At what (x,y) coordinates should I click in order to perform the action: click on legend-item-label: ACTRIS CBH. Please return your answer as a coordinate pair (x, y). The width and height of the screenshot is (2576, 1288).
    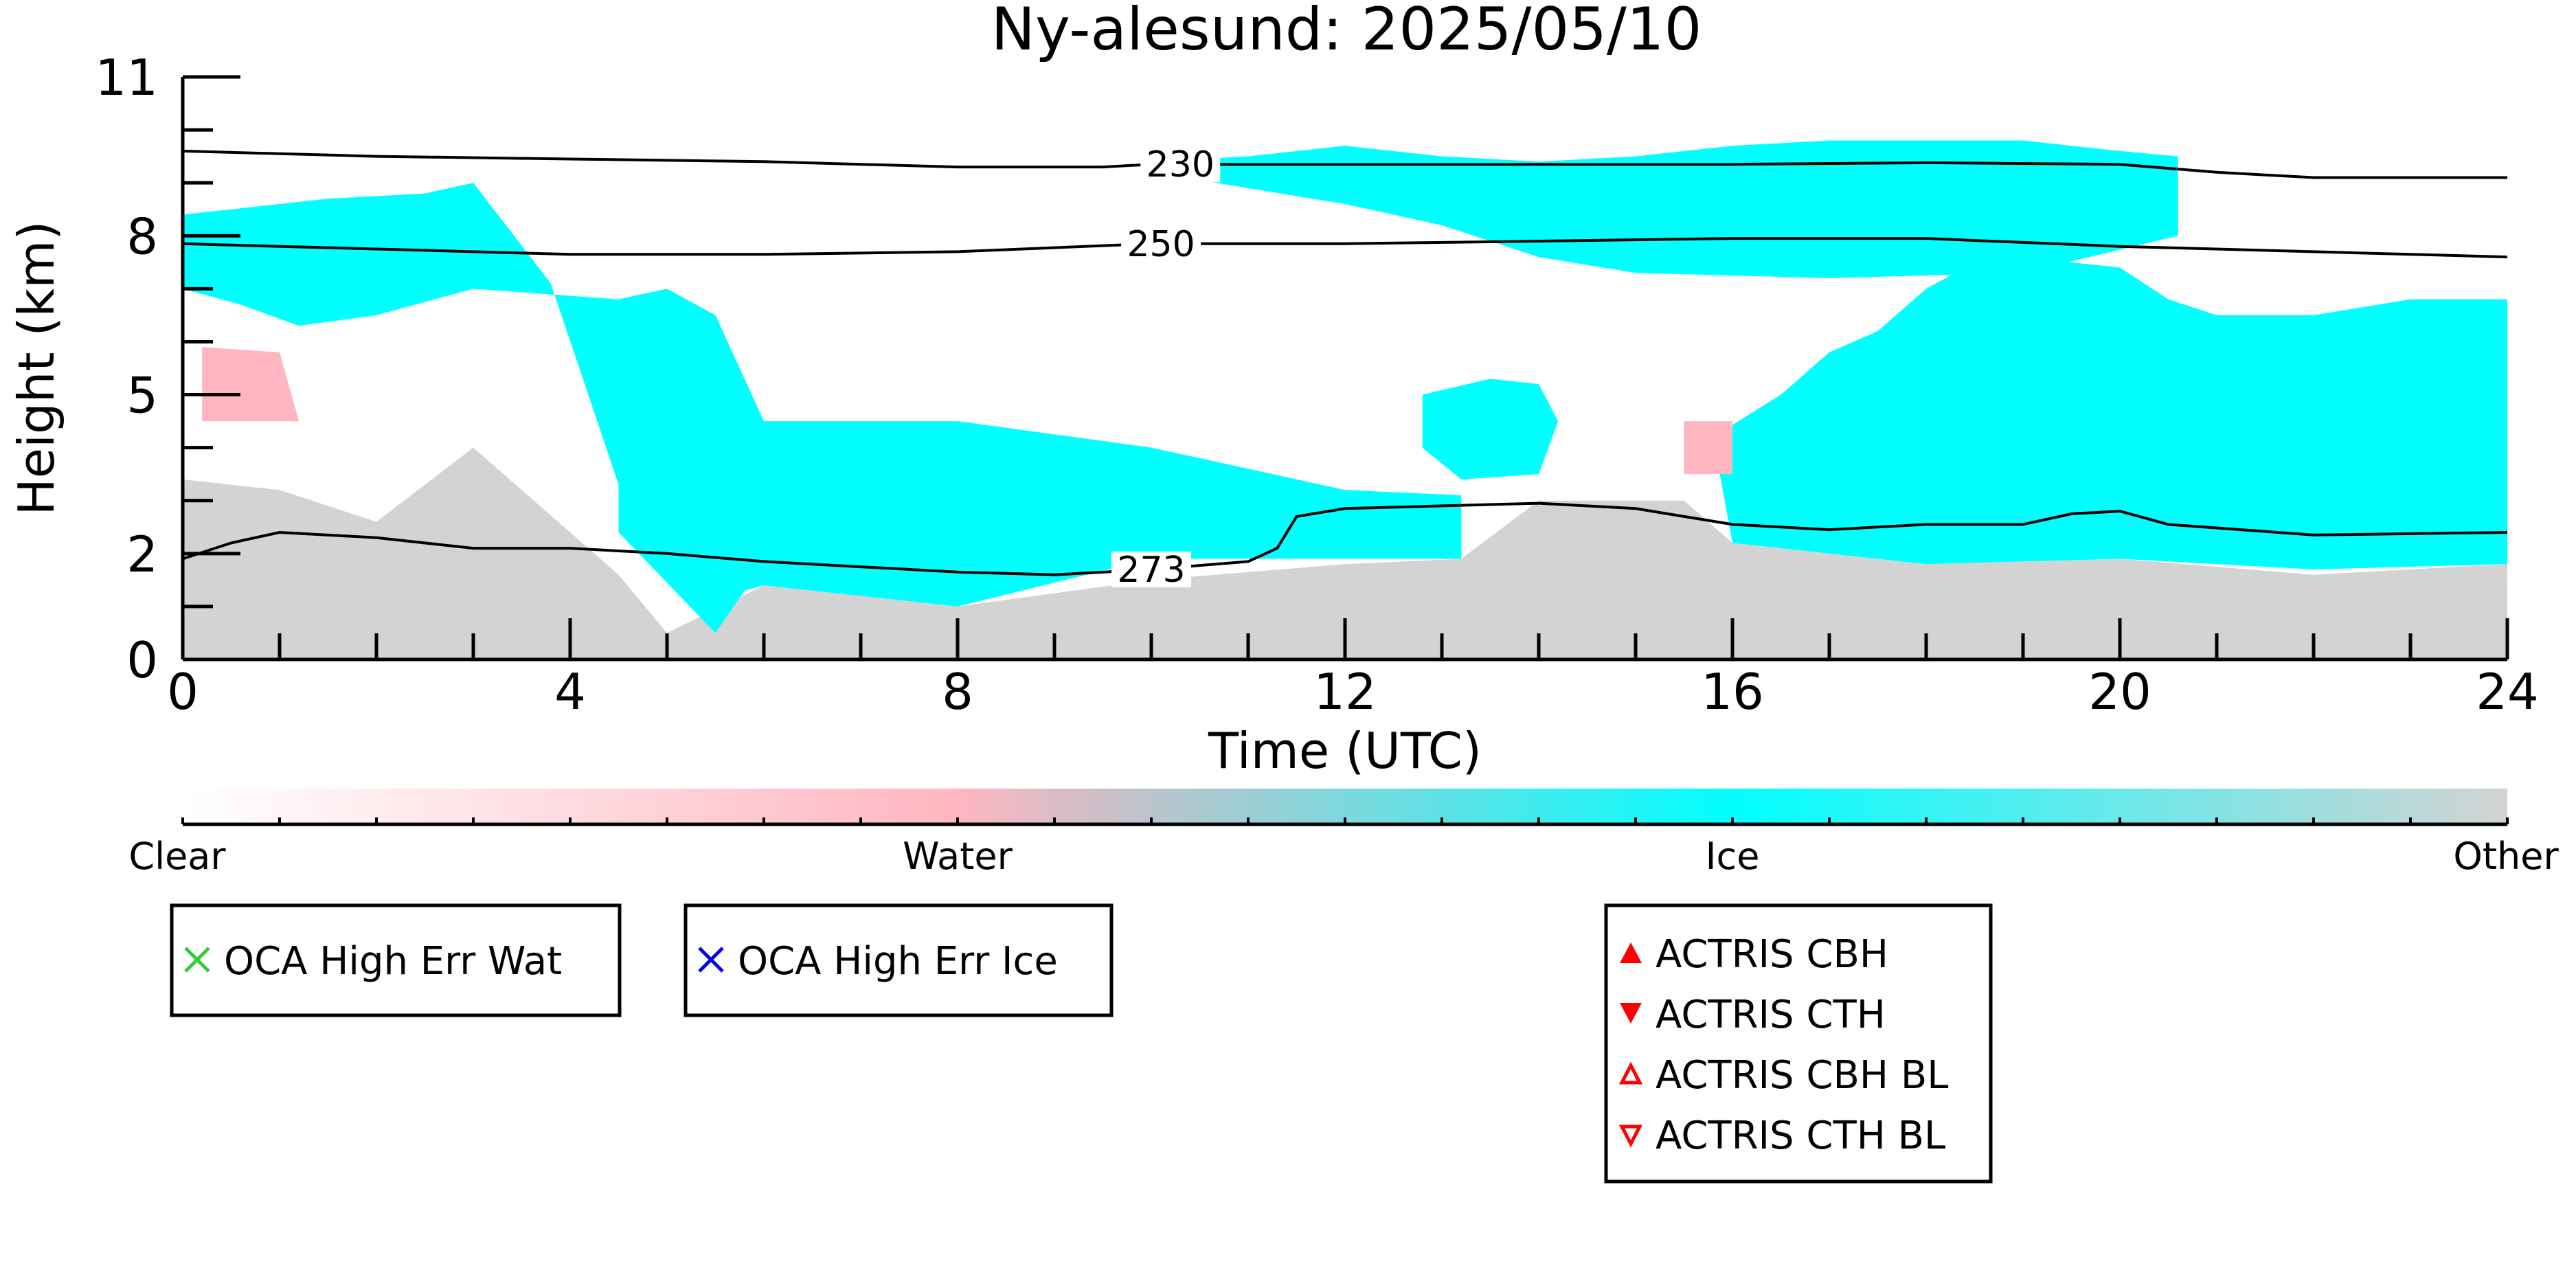
    Looking at the image, I should click on (1772, 954).